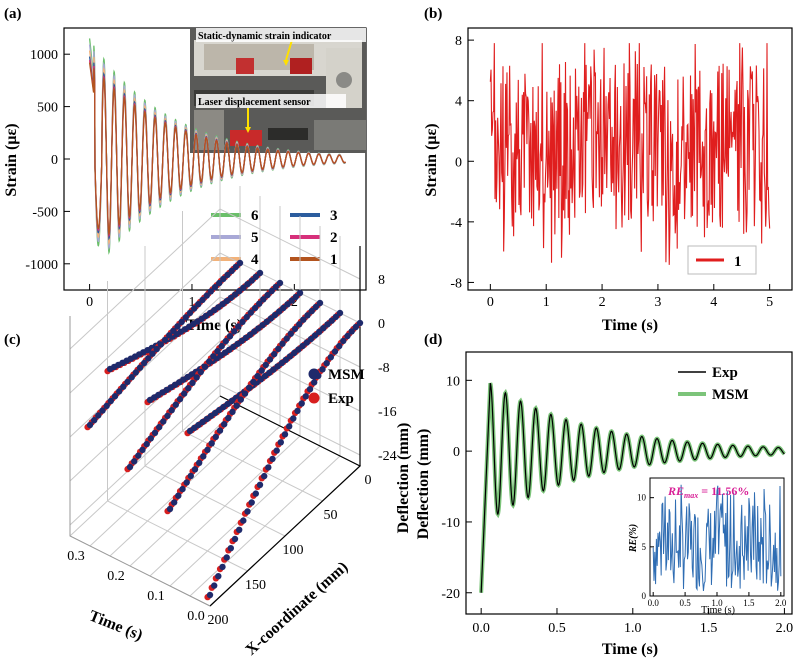  What do you see at coordinates (13, 14) in the screenshot?
I see `panel-a-label: (a)` at bounding box center [13, 14].